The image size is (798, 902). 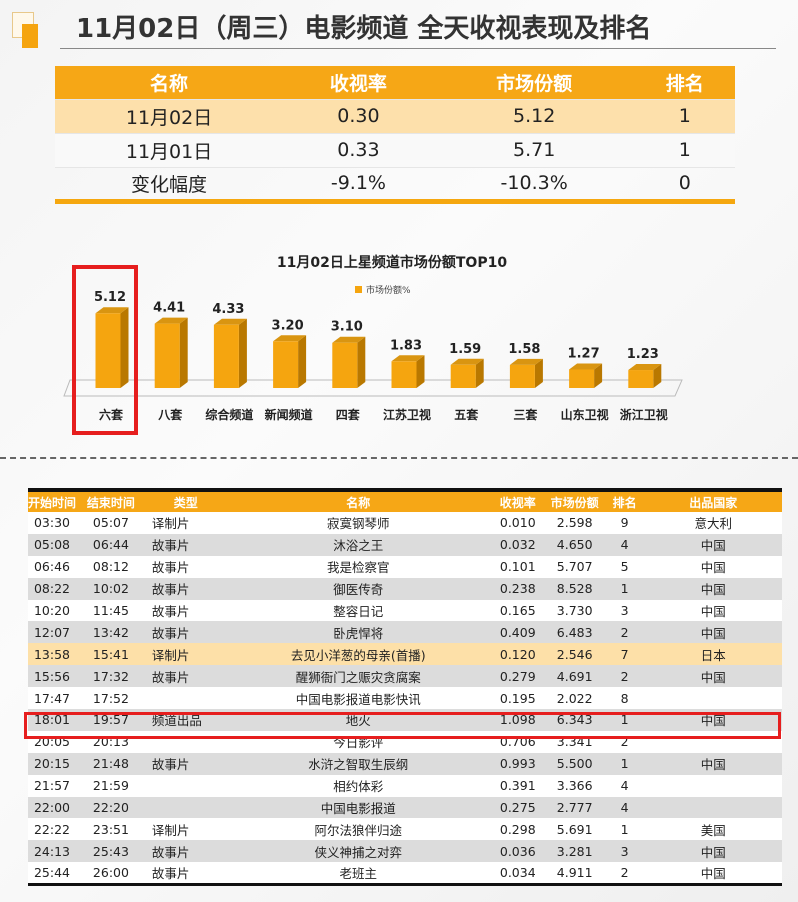 What do you see at coordinates (713, 654) in the screenshot?
I see `program-cell: 日本` at bounding box center [713, 654].